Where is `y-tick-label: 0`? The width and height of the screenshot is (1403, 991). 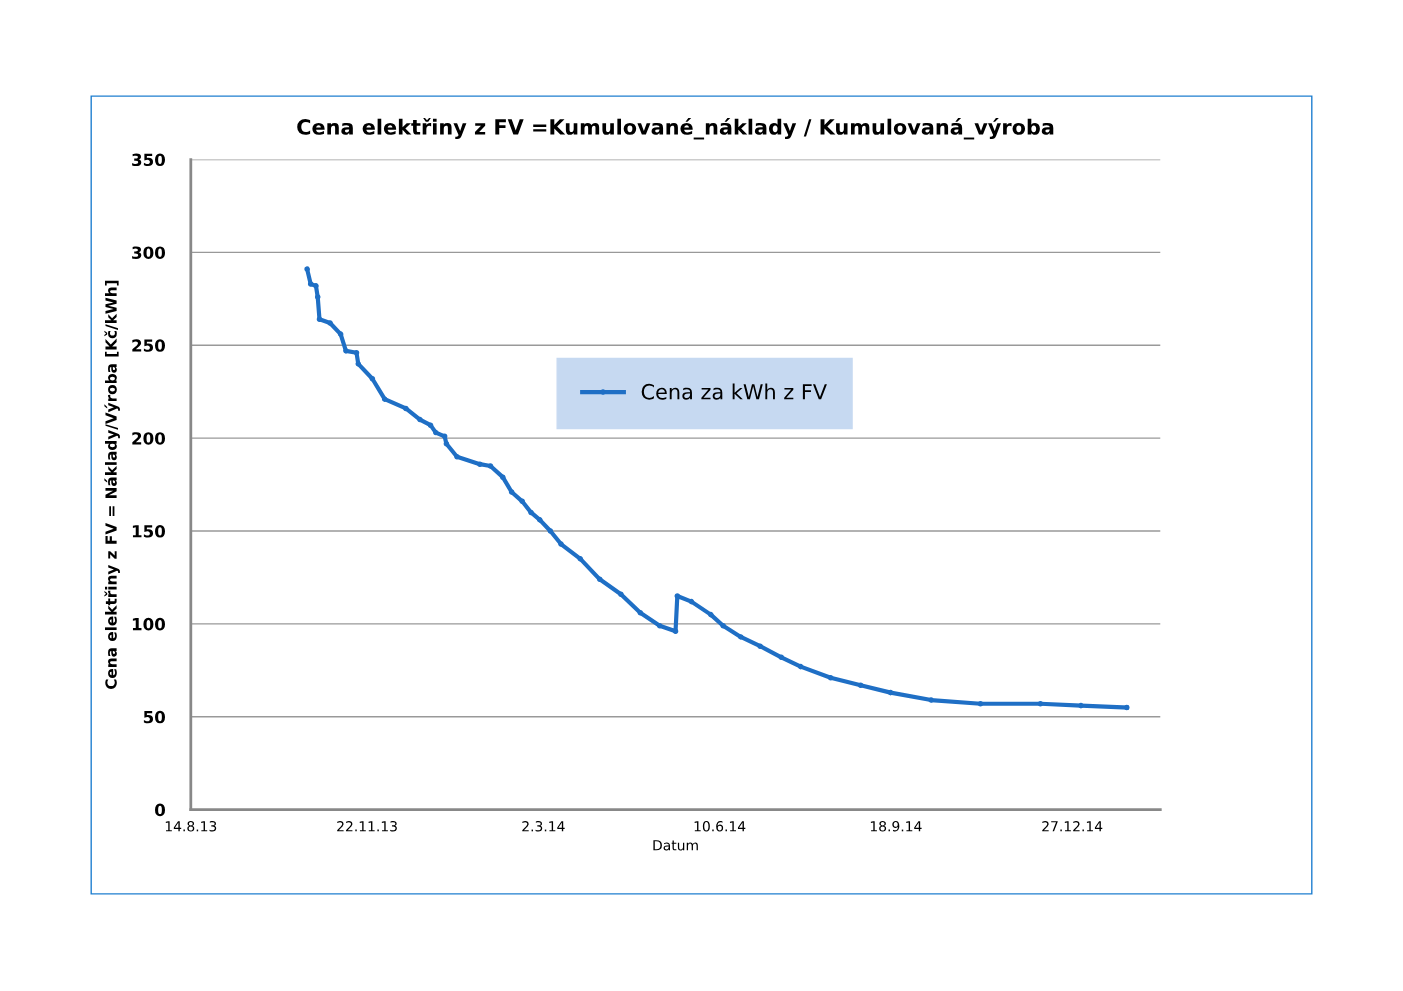 y-tick-label: 0 is located at coordinates (160, 810).